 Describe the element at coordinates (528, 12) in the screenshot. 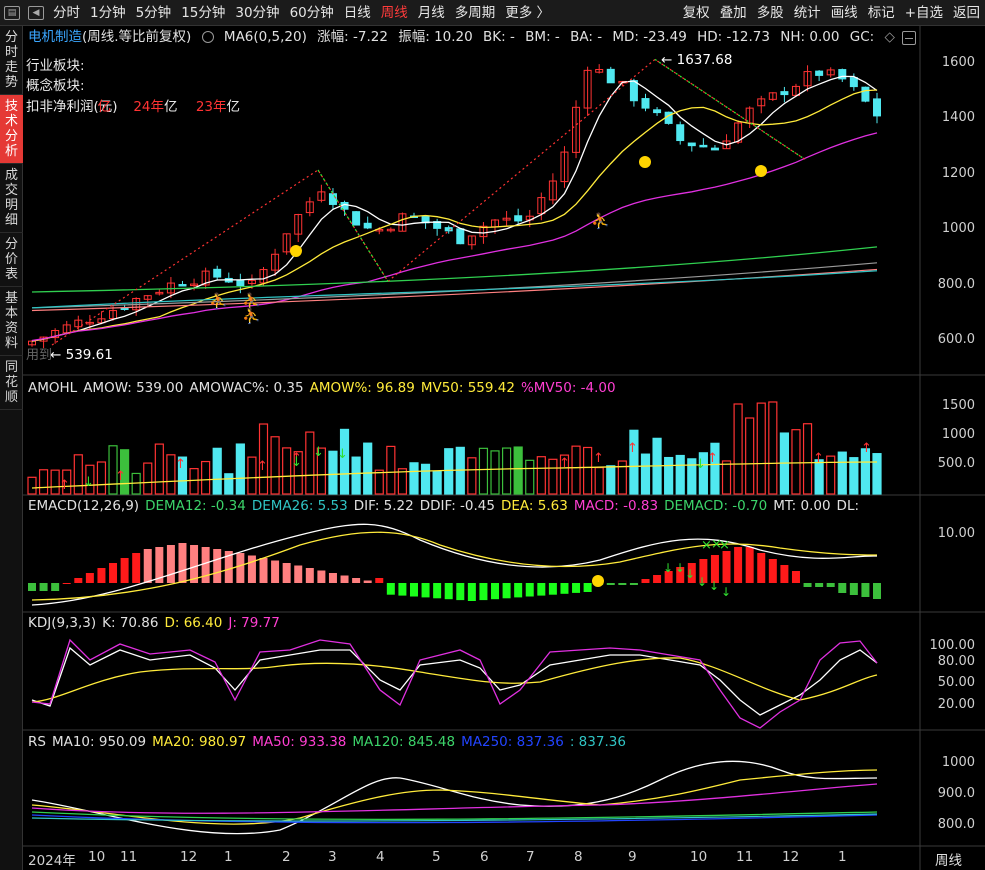

I see `period-tab-10: 更多 〉` at that location.